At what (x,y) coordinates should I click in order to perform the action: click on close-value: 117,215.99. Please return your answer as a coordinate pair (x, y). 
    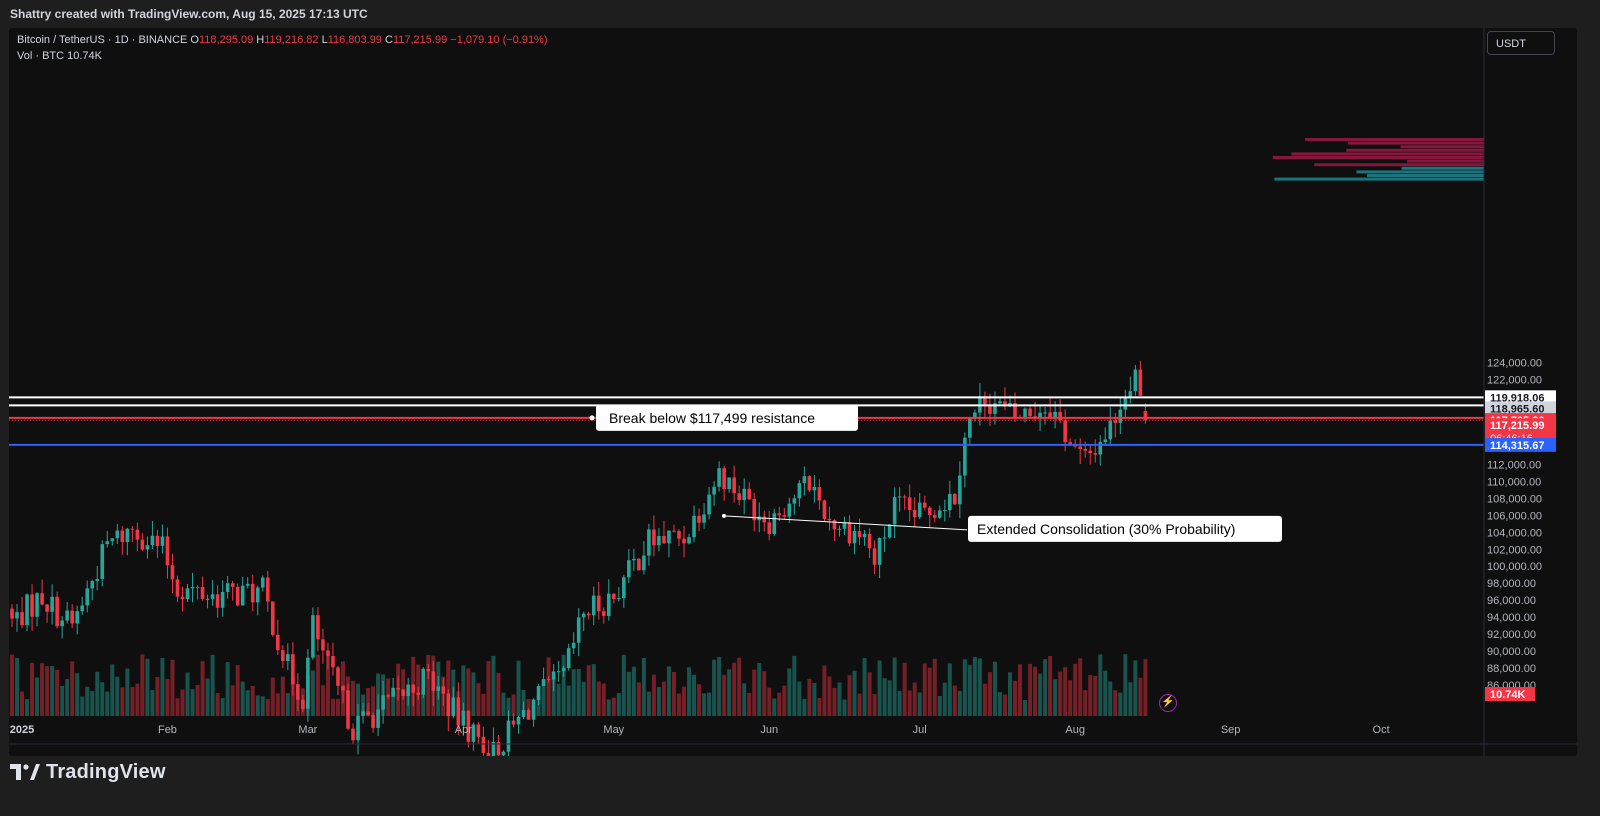
    Looking at the image, I should click on (420, 40).